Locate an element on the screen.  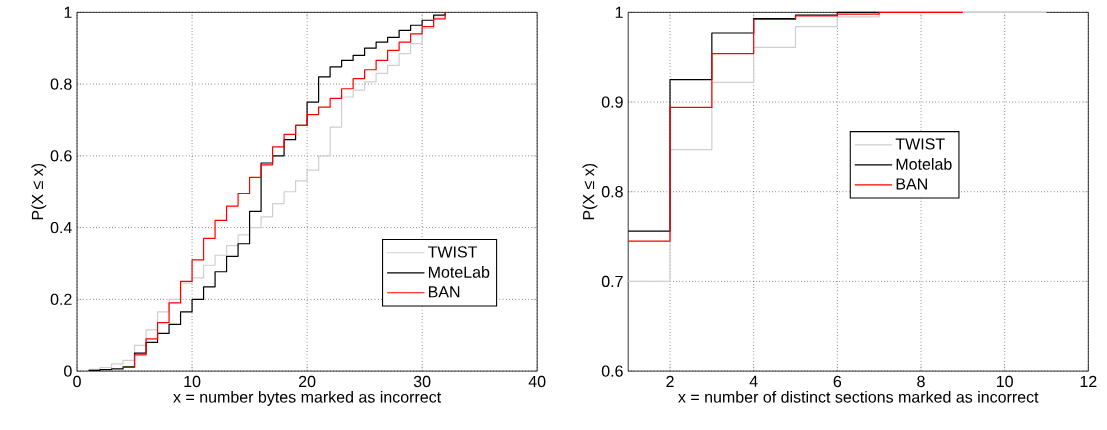
x-axis-title: x = number bytes marked as incorrect is located at coordinates (307, 398).